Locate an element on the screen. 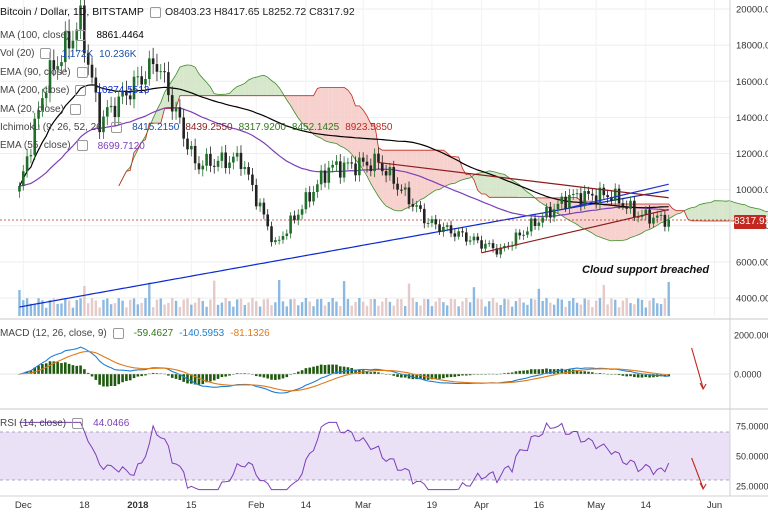 This screenshot has width=768, height=512. trend-lines is located at coordinates (523, 207).